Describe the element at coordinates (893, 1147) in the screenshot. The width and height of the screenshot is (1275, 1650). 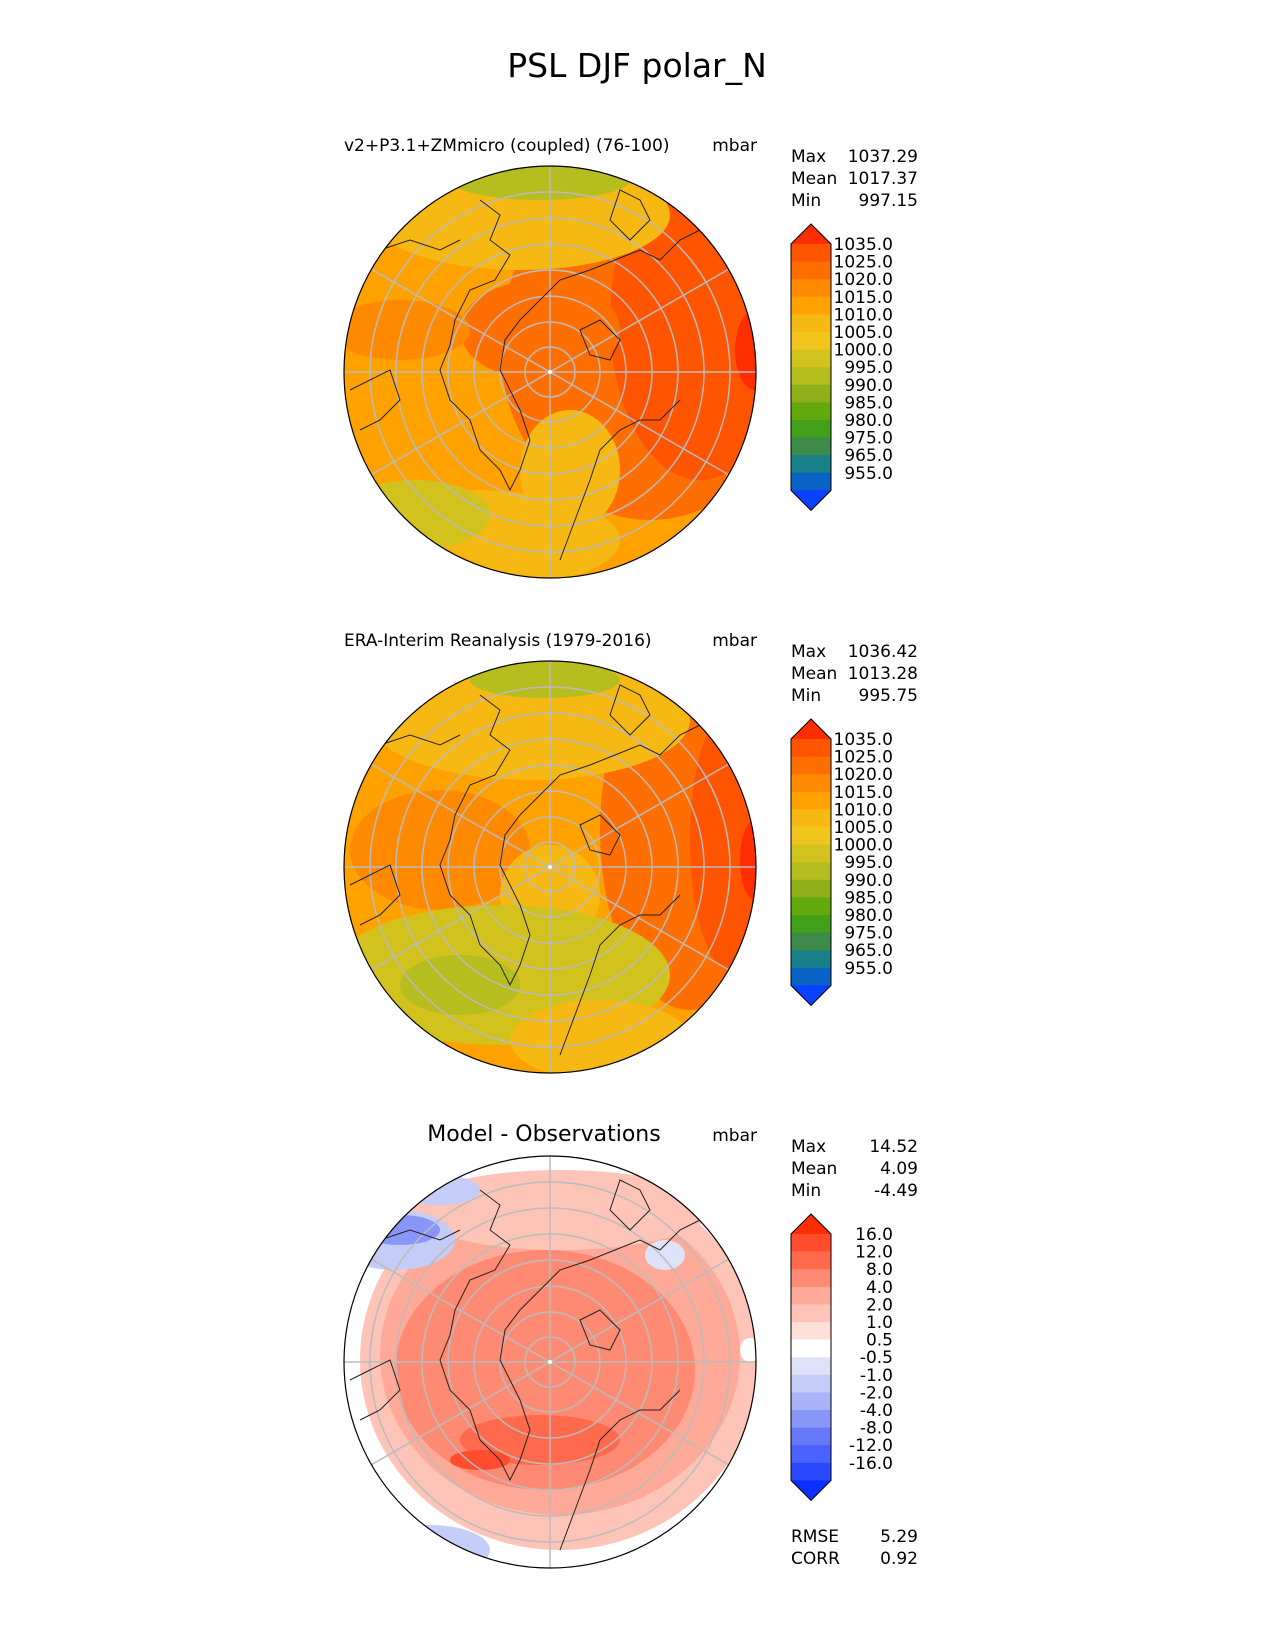
I see `stat-max-value: 14.52` at that location.